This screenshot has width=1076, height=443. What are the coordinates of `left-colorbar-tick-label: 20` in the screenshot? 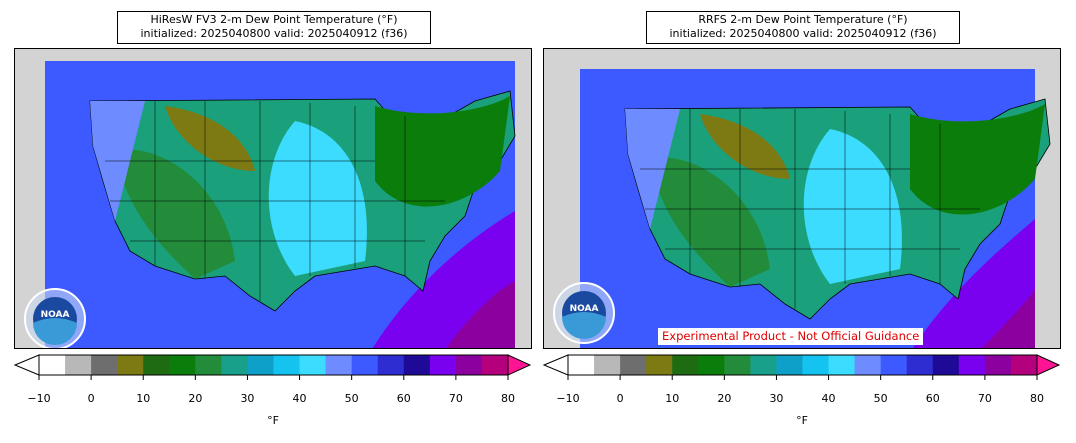 It's located at (195, 398).